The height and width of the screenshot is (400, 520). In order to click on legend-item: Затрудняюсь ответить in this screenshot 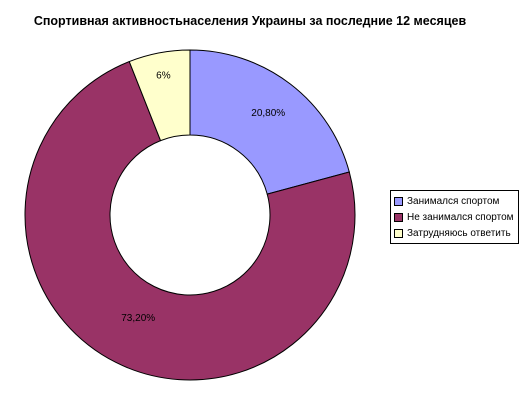, I will do `click(454, 233)`.